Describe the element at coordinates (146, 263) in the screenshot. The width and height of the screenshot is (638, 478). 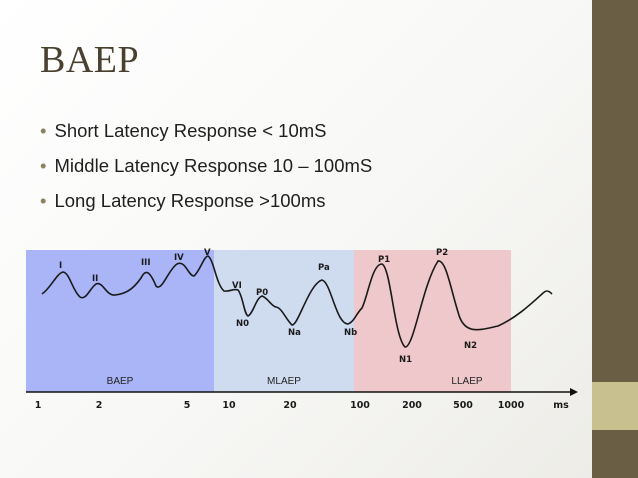
I see `peak-label: III` at that location.